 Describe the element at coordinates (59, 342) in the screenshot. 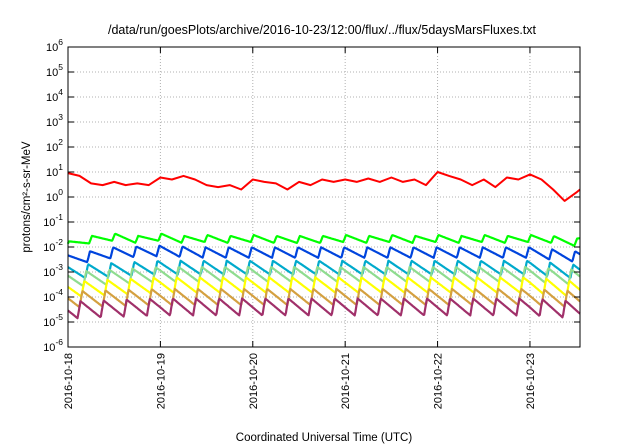

I see `y-tick-exponent: -6` at that location.